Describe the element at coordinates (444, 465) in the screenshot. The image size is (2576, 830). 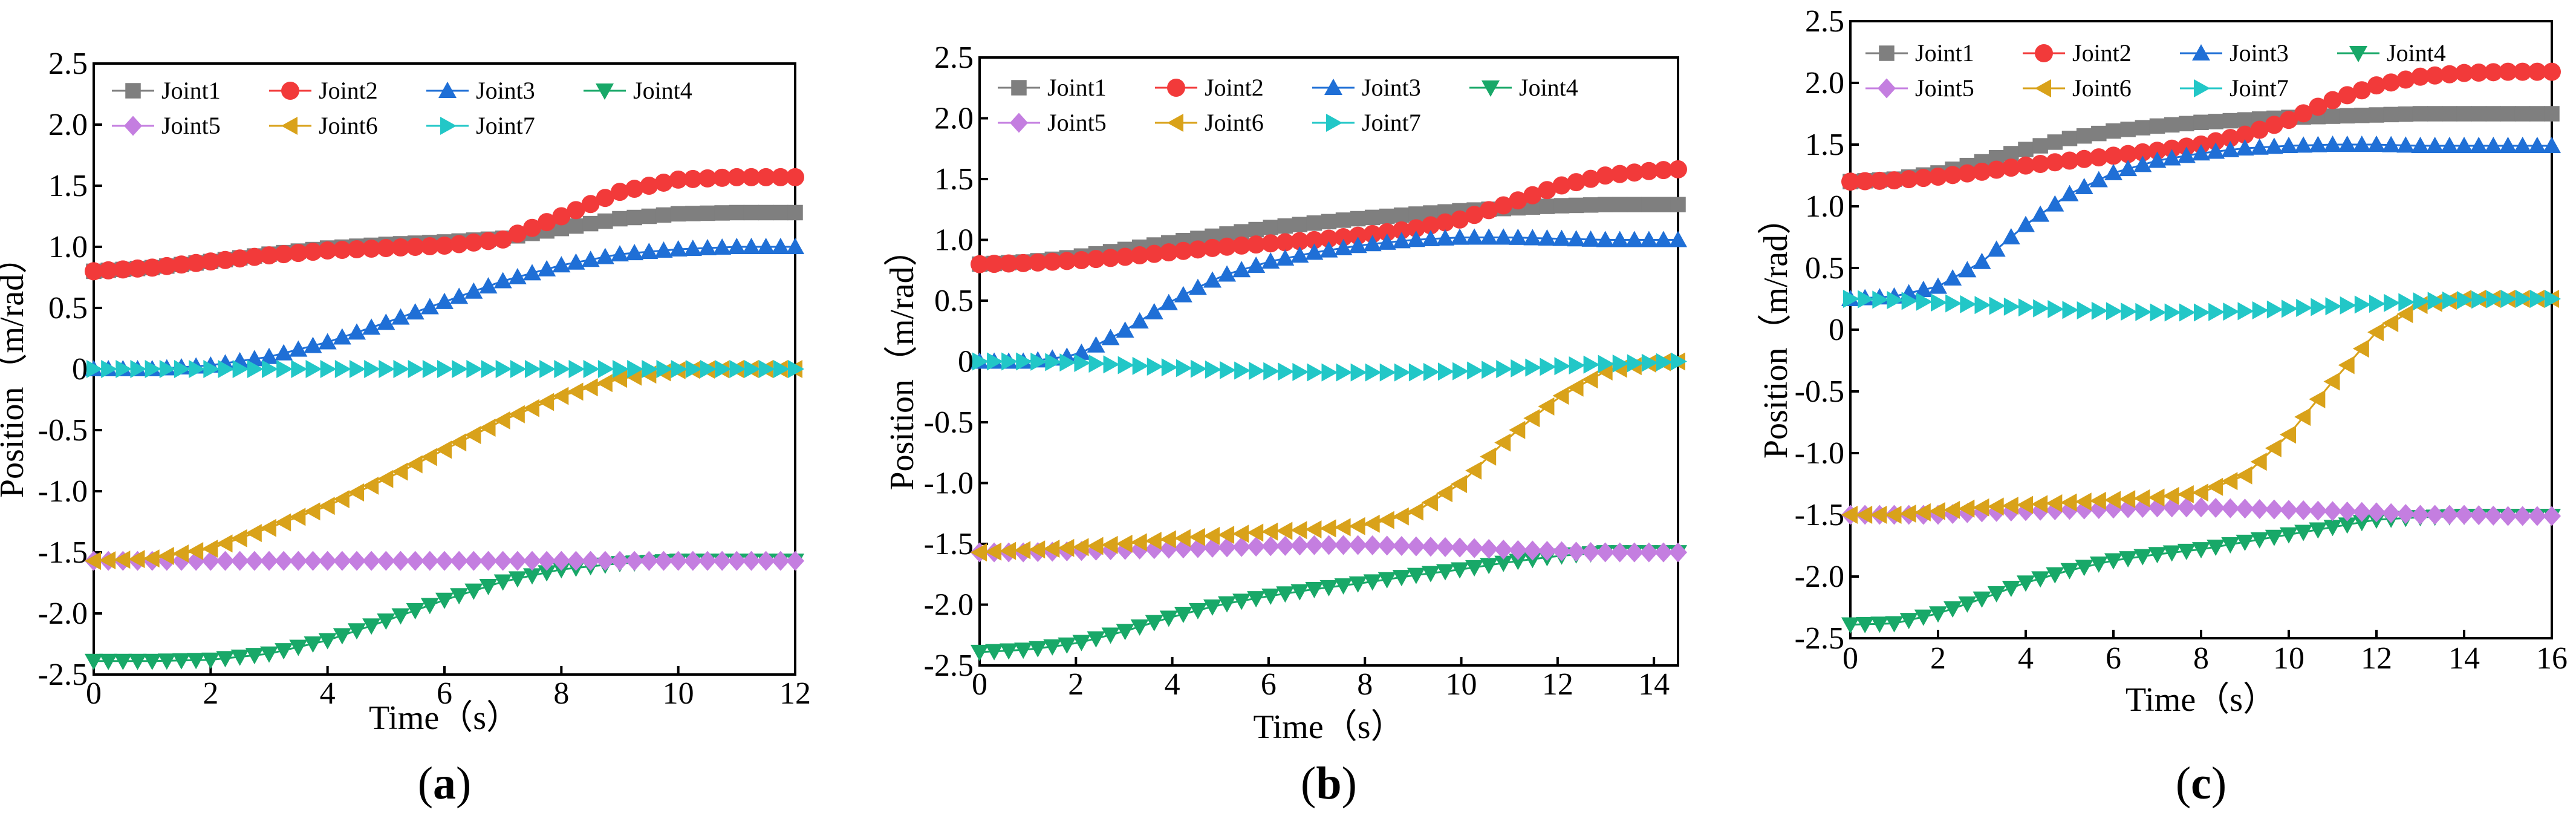
I see `series-line` at that location.